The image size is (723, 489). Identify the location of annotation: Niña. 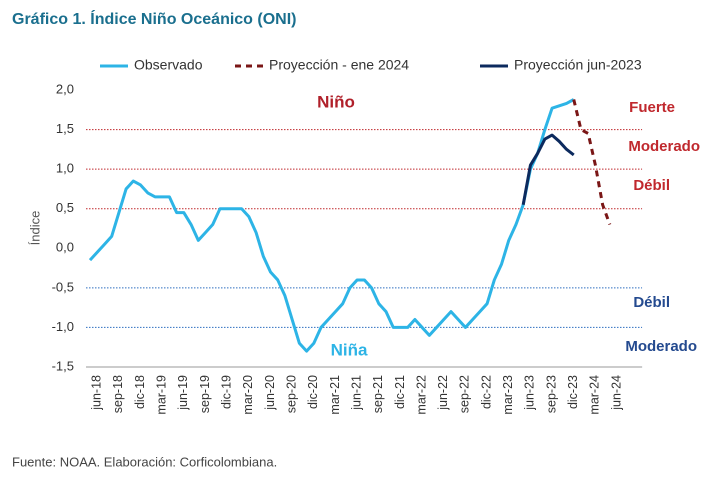
(349, 349).